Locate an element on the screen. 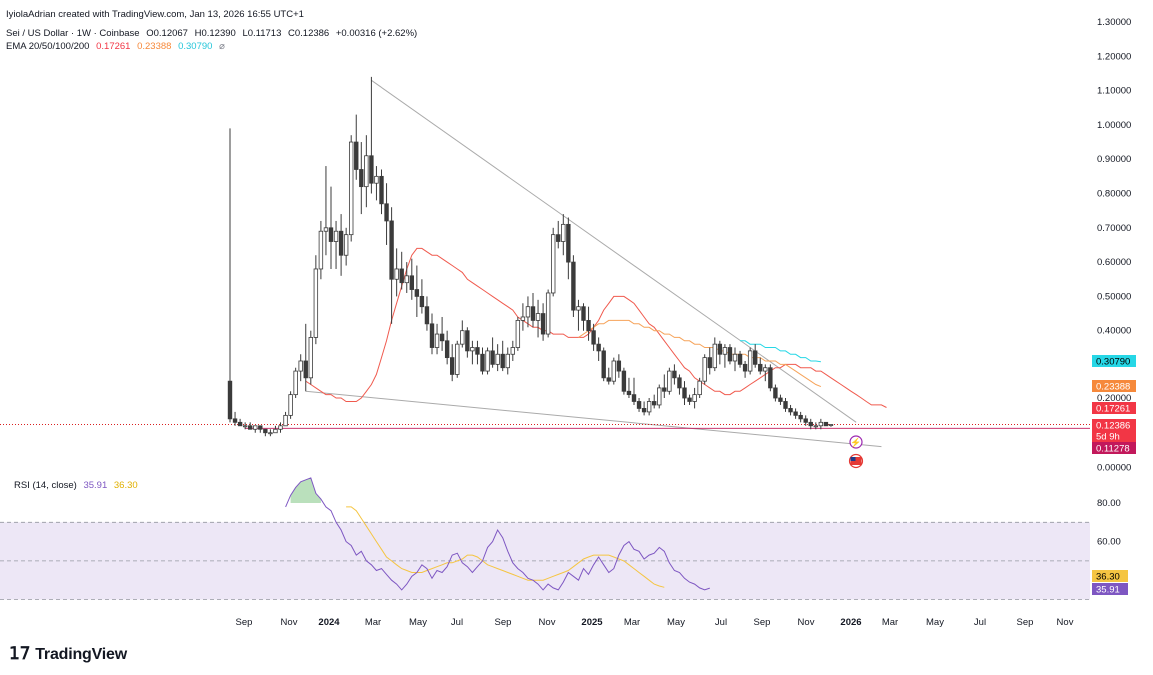  flag-stripes-icon is located at coordinates (856, 461).